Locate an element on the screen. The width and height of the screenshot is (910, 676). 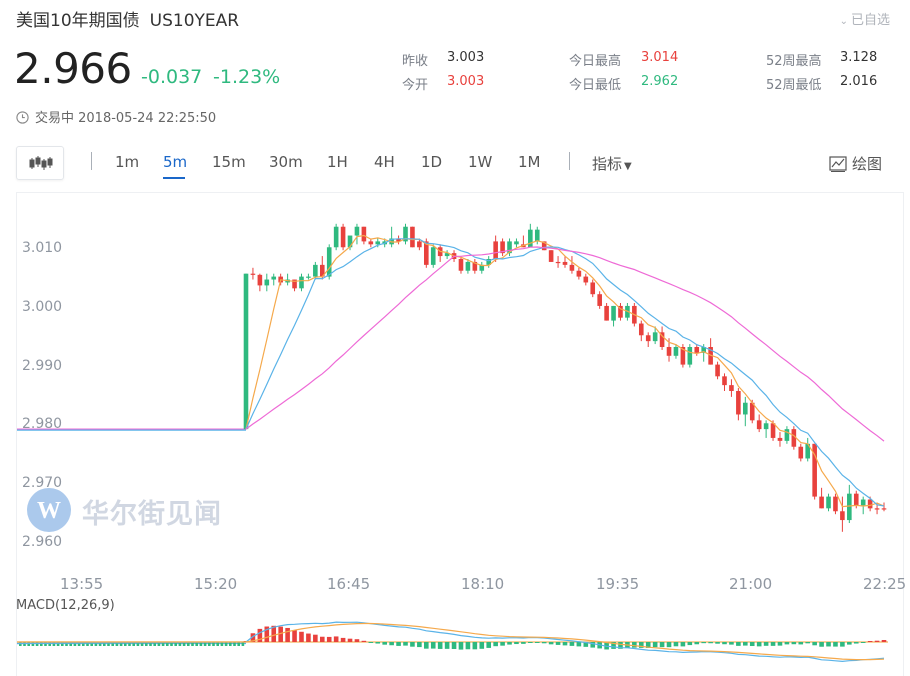
watchlist-toggle: ⌄ 已自选 is located at coordinates (865, 18).